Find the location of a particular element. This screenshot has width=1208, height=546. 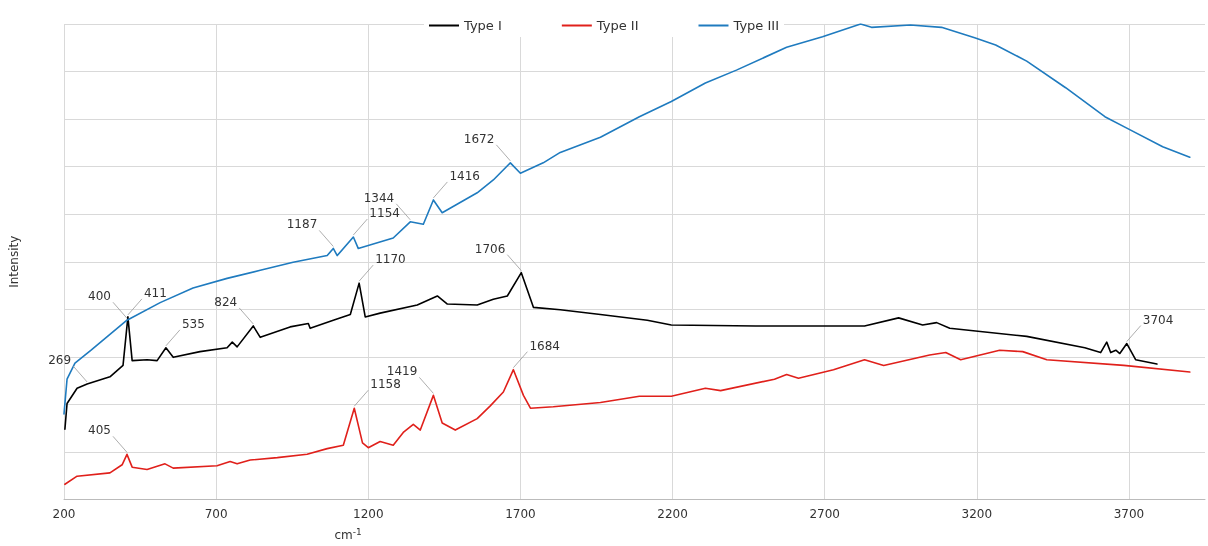

annotation: 824 is located at coordinates (226, 301).